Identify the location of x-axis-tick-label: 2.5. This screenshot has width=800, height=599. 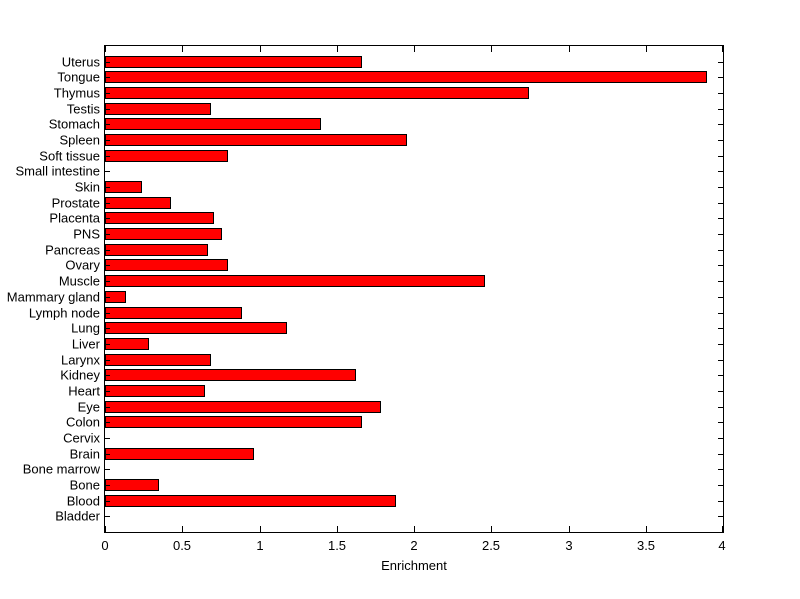
(491, 545).